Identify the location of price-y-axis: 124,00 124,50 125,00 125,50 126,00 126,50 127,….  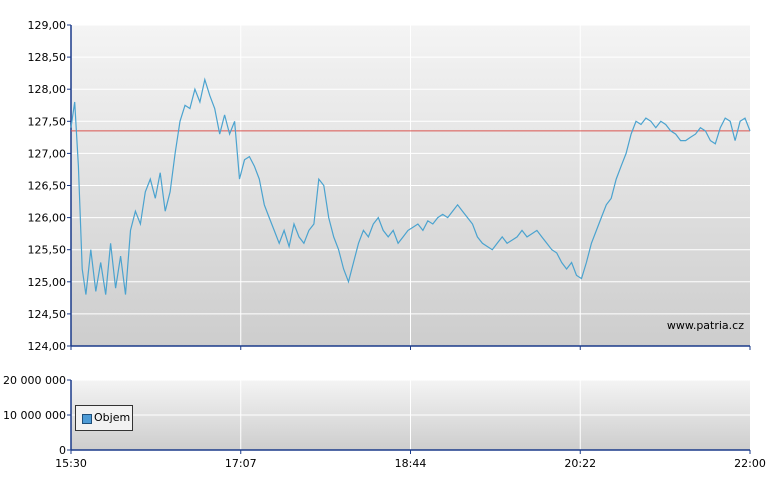
(49, 186).